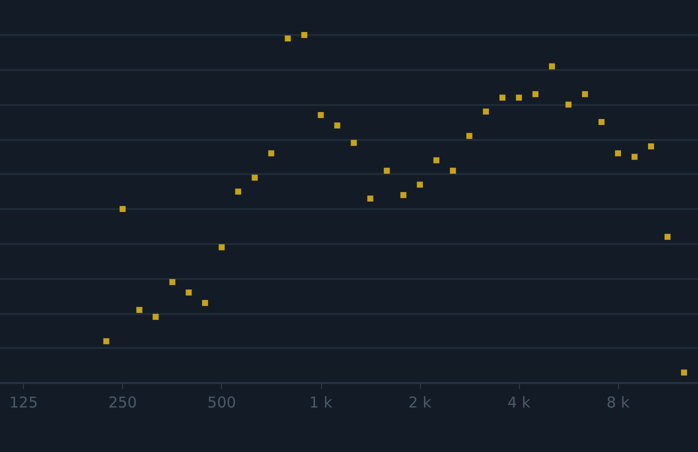 The image size is (698, 452). What do you see at coordinates (221, 403) in the screenshot?
I see `x-tick-label: 500` at bounding box center [221, 403].